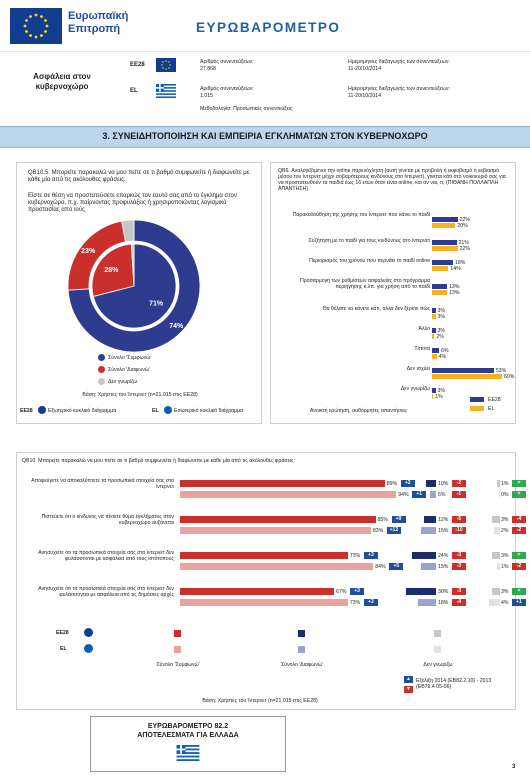 The width and height of the screenshot is (530, 776). Describe the element at coordinates (123, 382) in the screenshot. I see `legend-dk-label: Δεν γνωρίζω` at that location.